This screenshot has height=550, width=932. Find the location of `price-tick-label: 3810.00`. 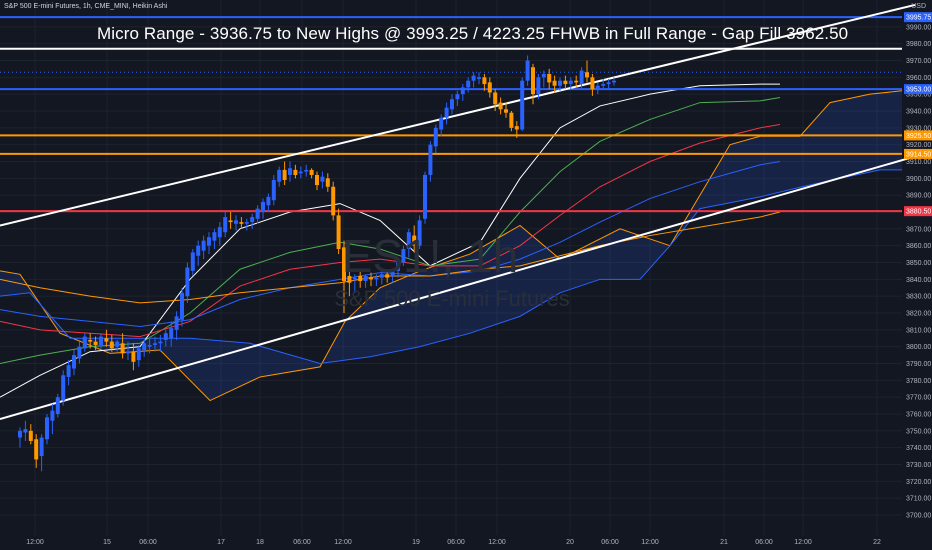

price-tick-label: 3810.00 is located at coordinates (918, 330).